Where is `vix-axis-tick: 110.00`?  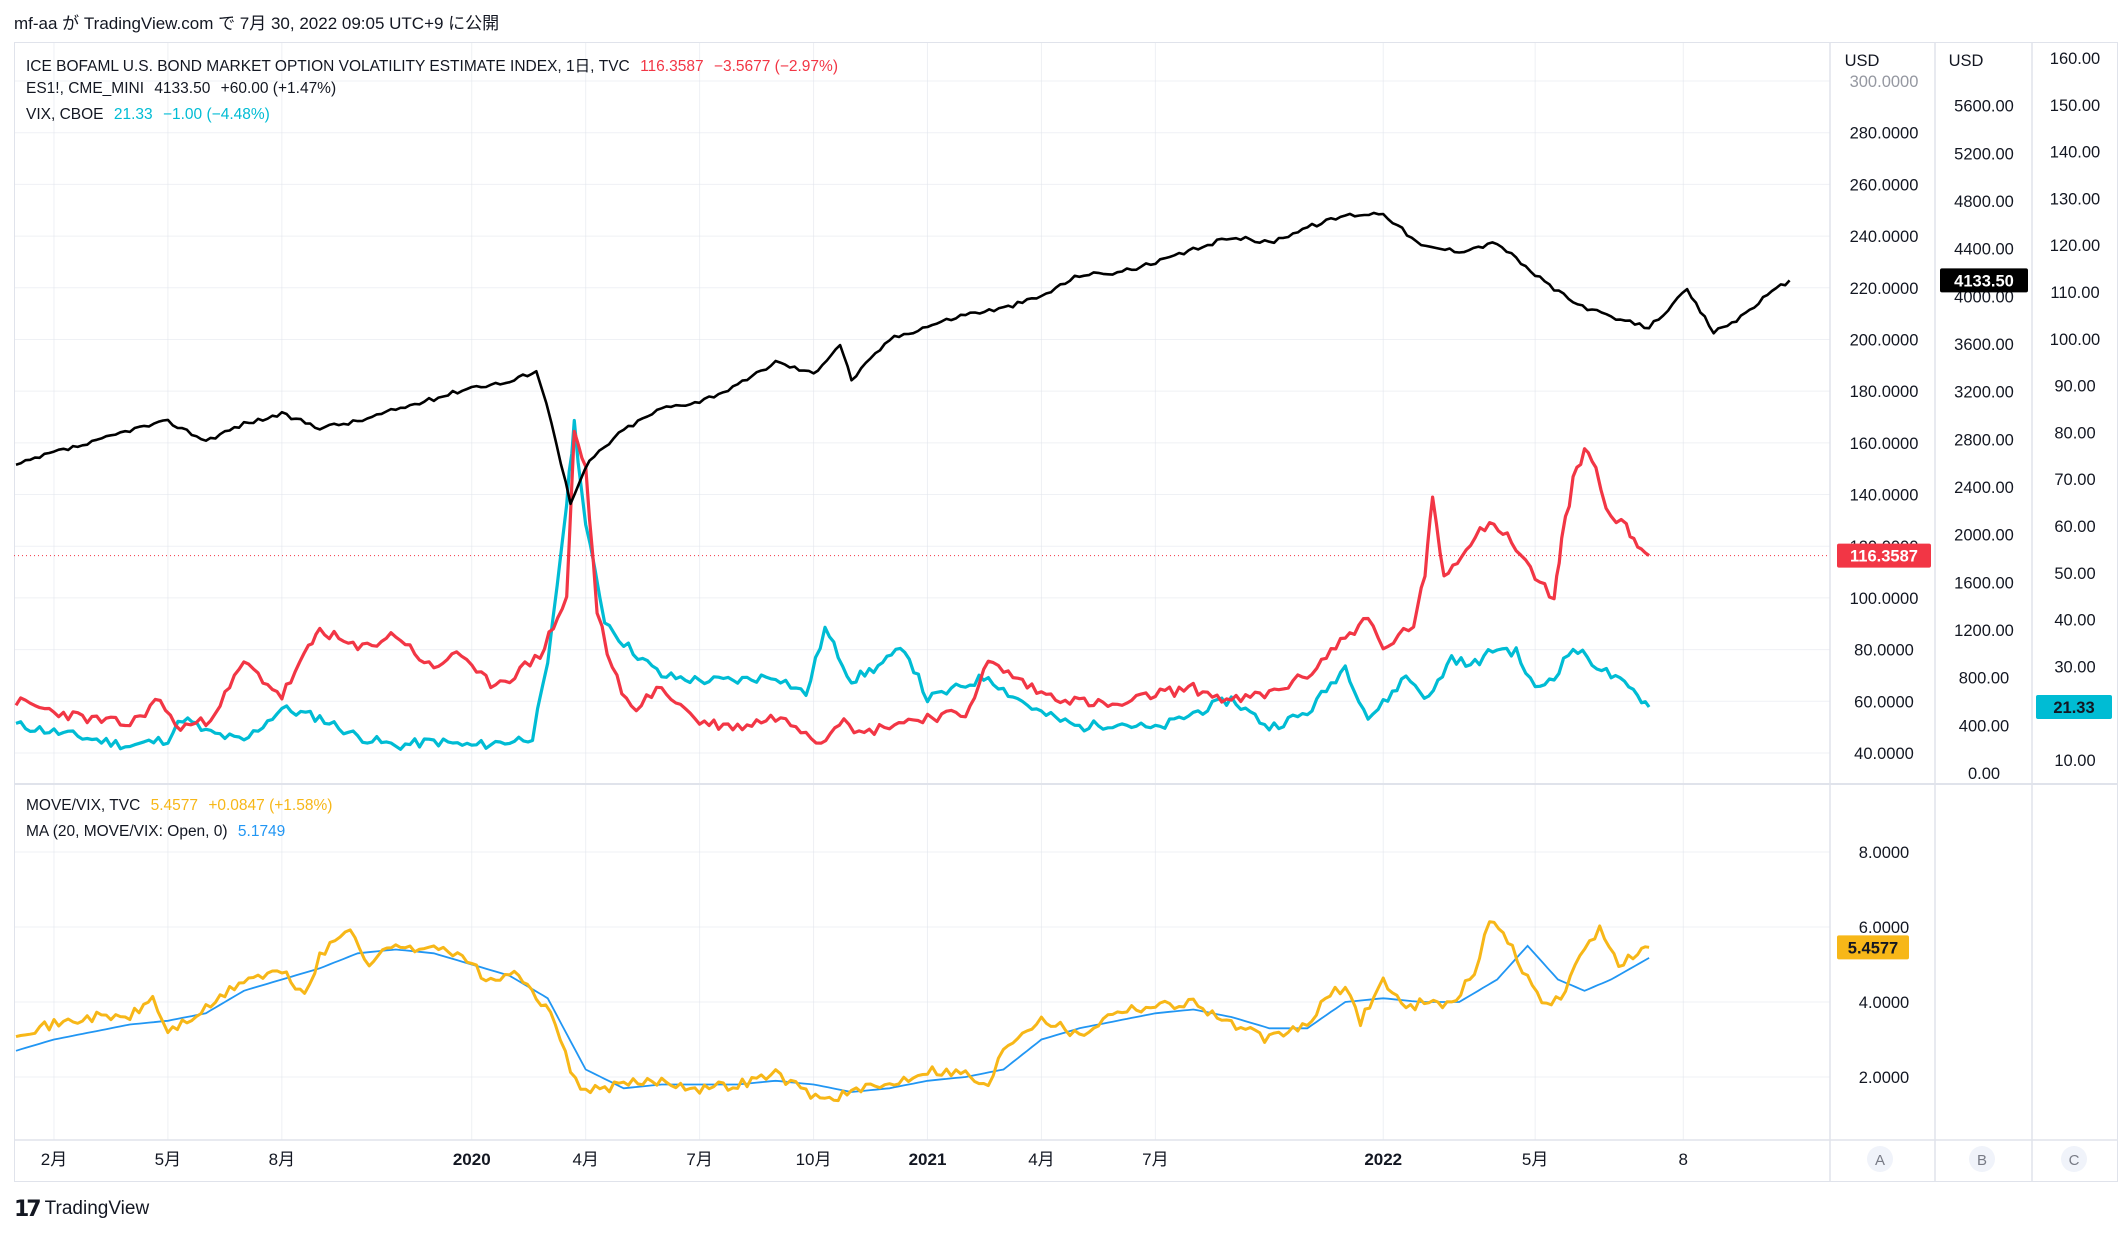
vix-axis-tick: 110.00 is located at coordinates (2074, 293).